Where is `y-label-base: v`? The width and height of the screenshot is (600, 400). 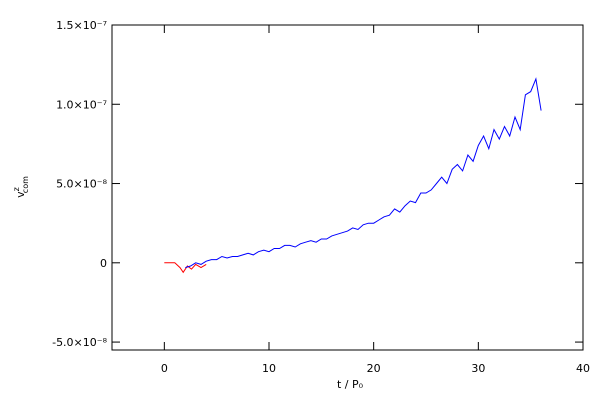
y-label-base: v is located at coordinates (20, 194).